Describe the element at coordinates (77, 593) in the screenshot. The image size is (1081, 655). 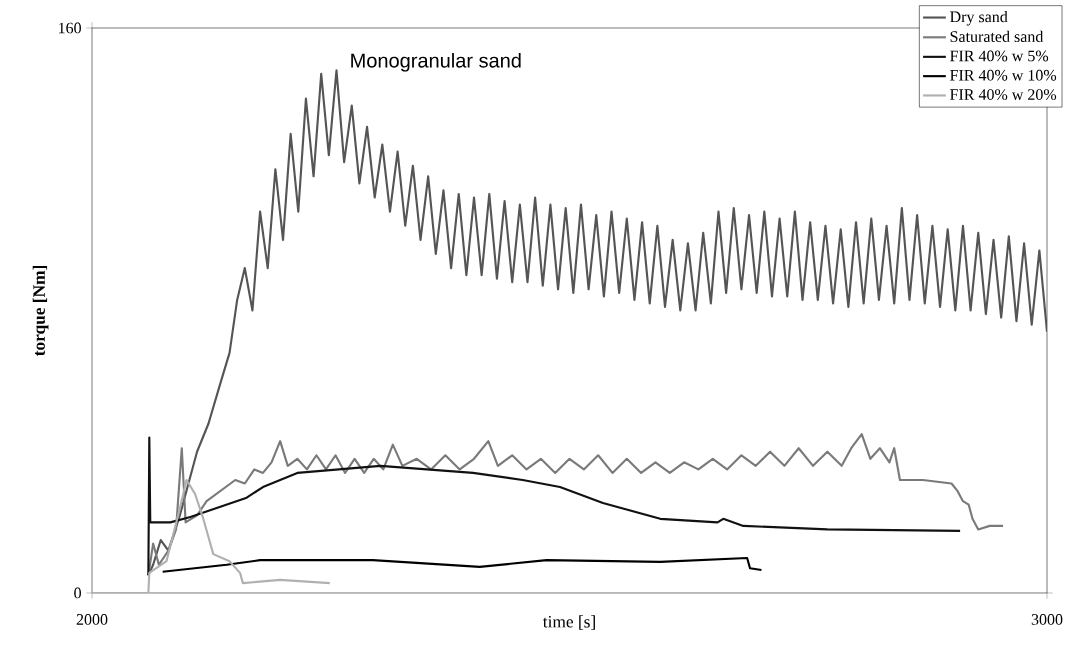
I see `y-tick-label: 0` at that location.